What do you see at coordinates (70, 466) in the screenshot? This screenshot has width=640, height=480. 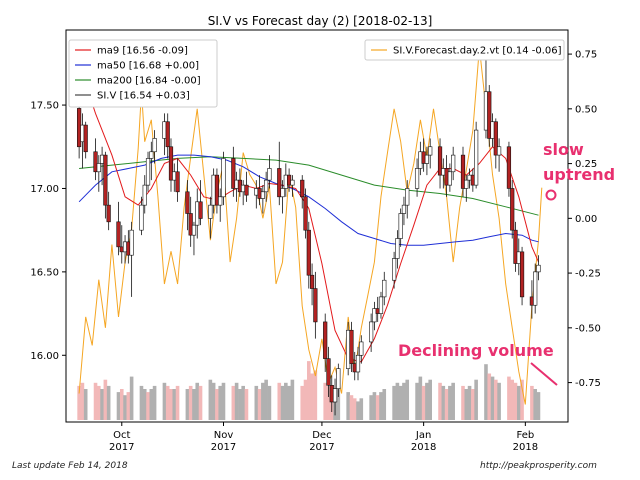 I see `footer-last-update: Last update Feb 14, 2018` at bounding box center [70, 466].